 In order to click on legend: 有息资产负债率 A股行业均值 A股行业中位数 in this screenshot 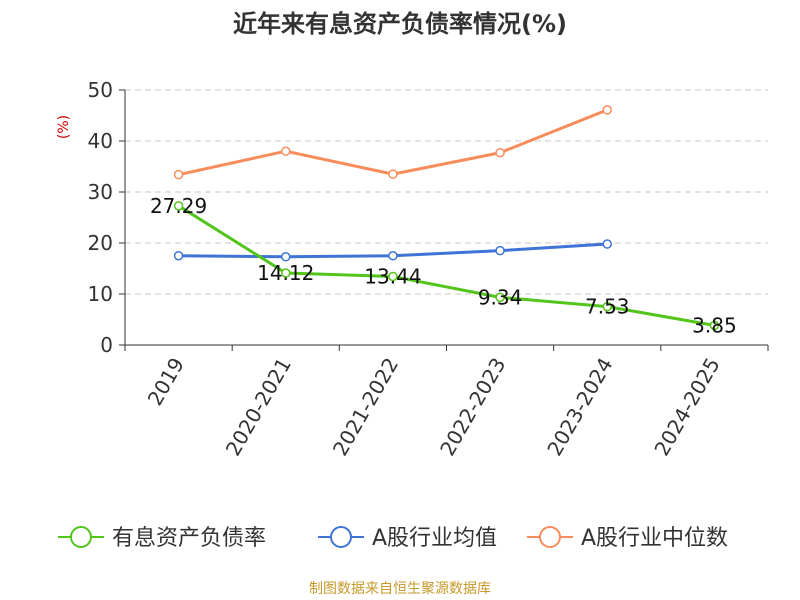, I will do `click(393, 538)`.